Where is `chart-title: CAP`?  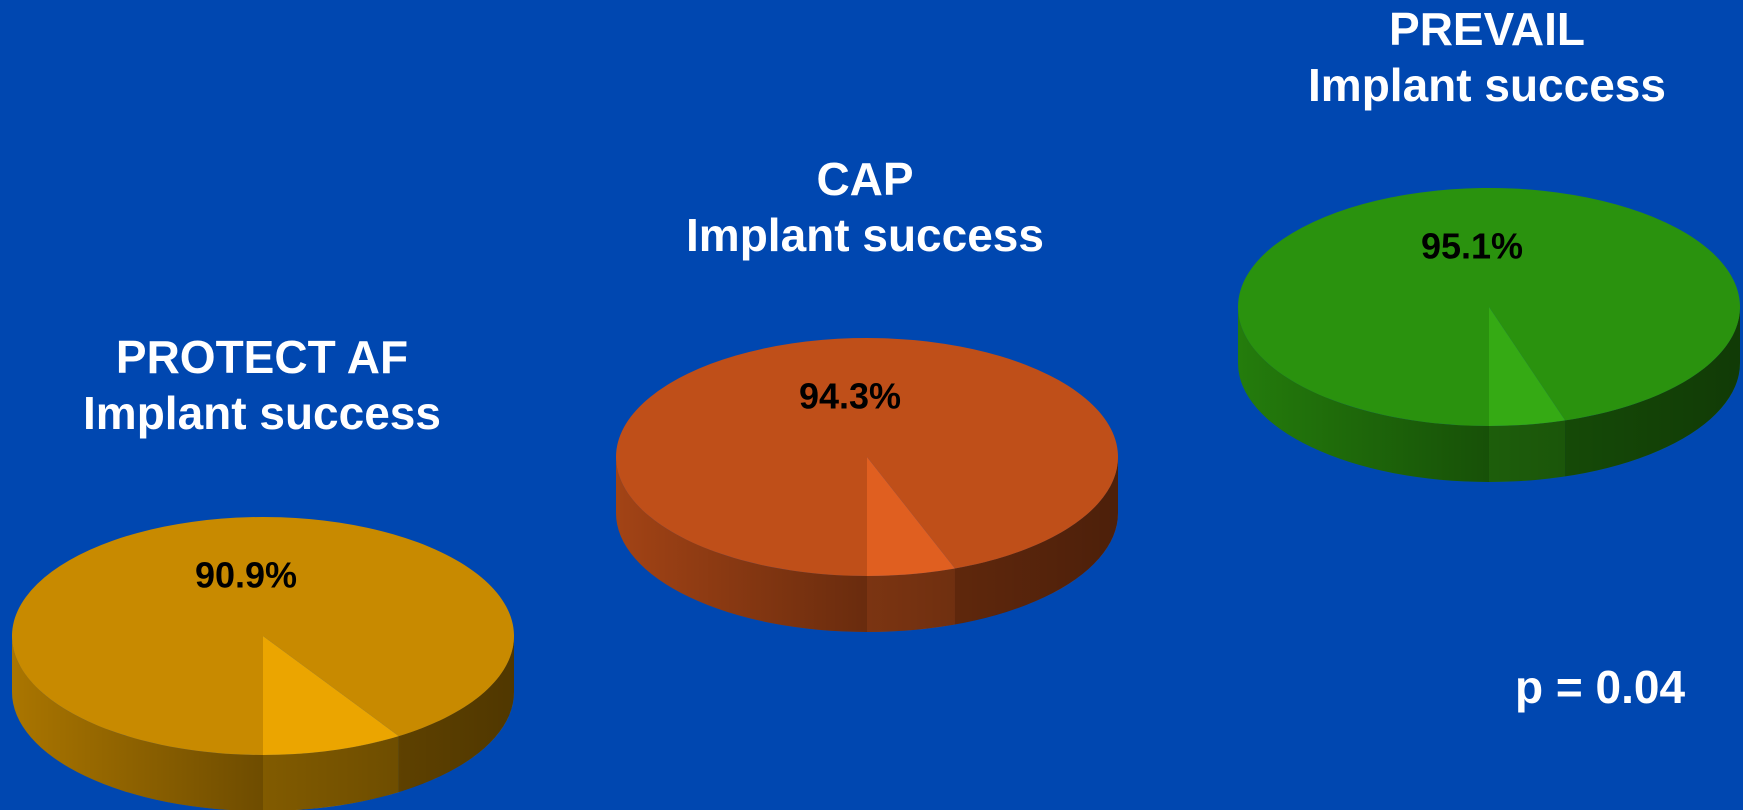
chart-title: CAP is located at coordinates (864, 179).